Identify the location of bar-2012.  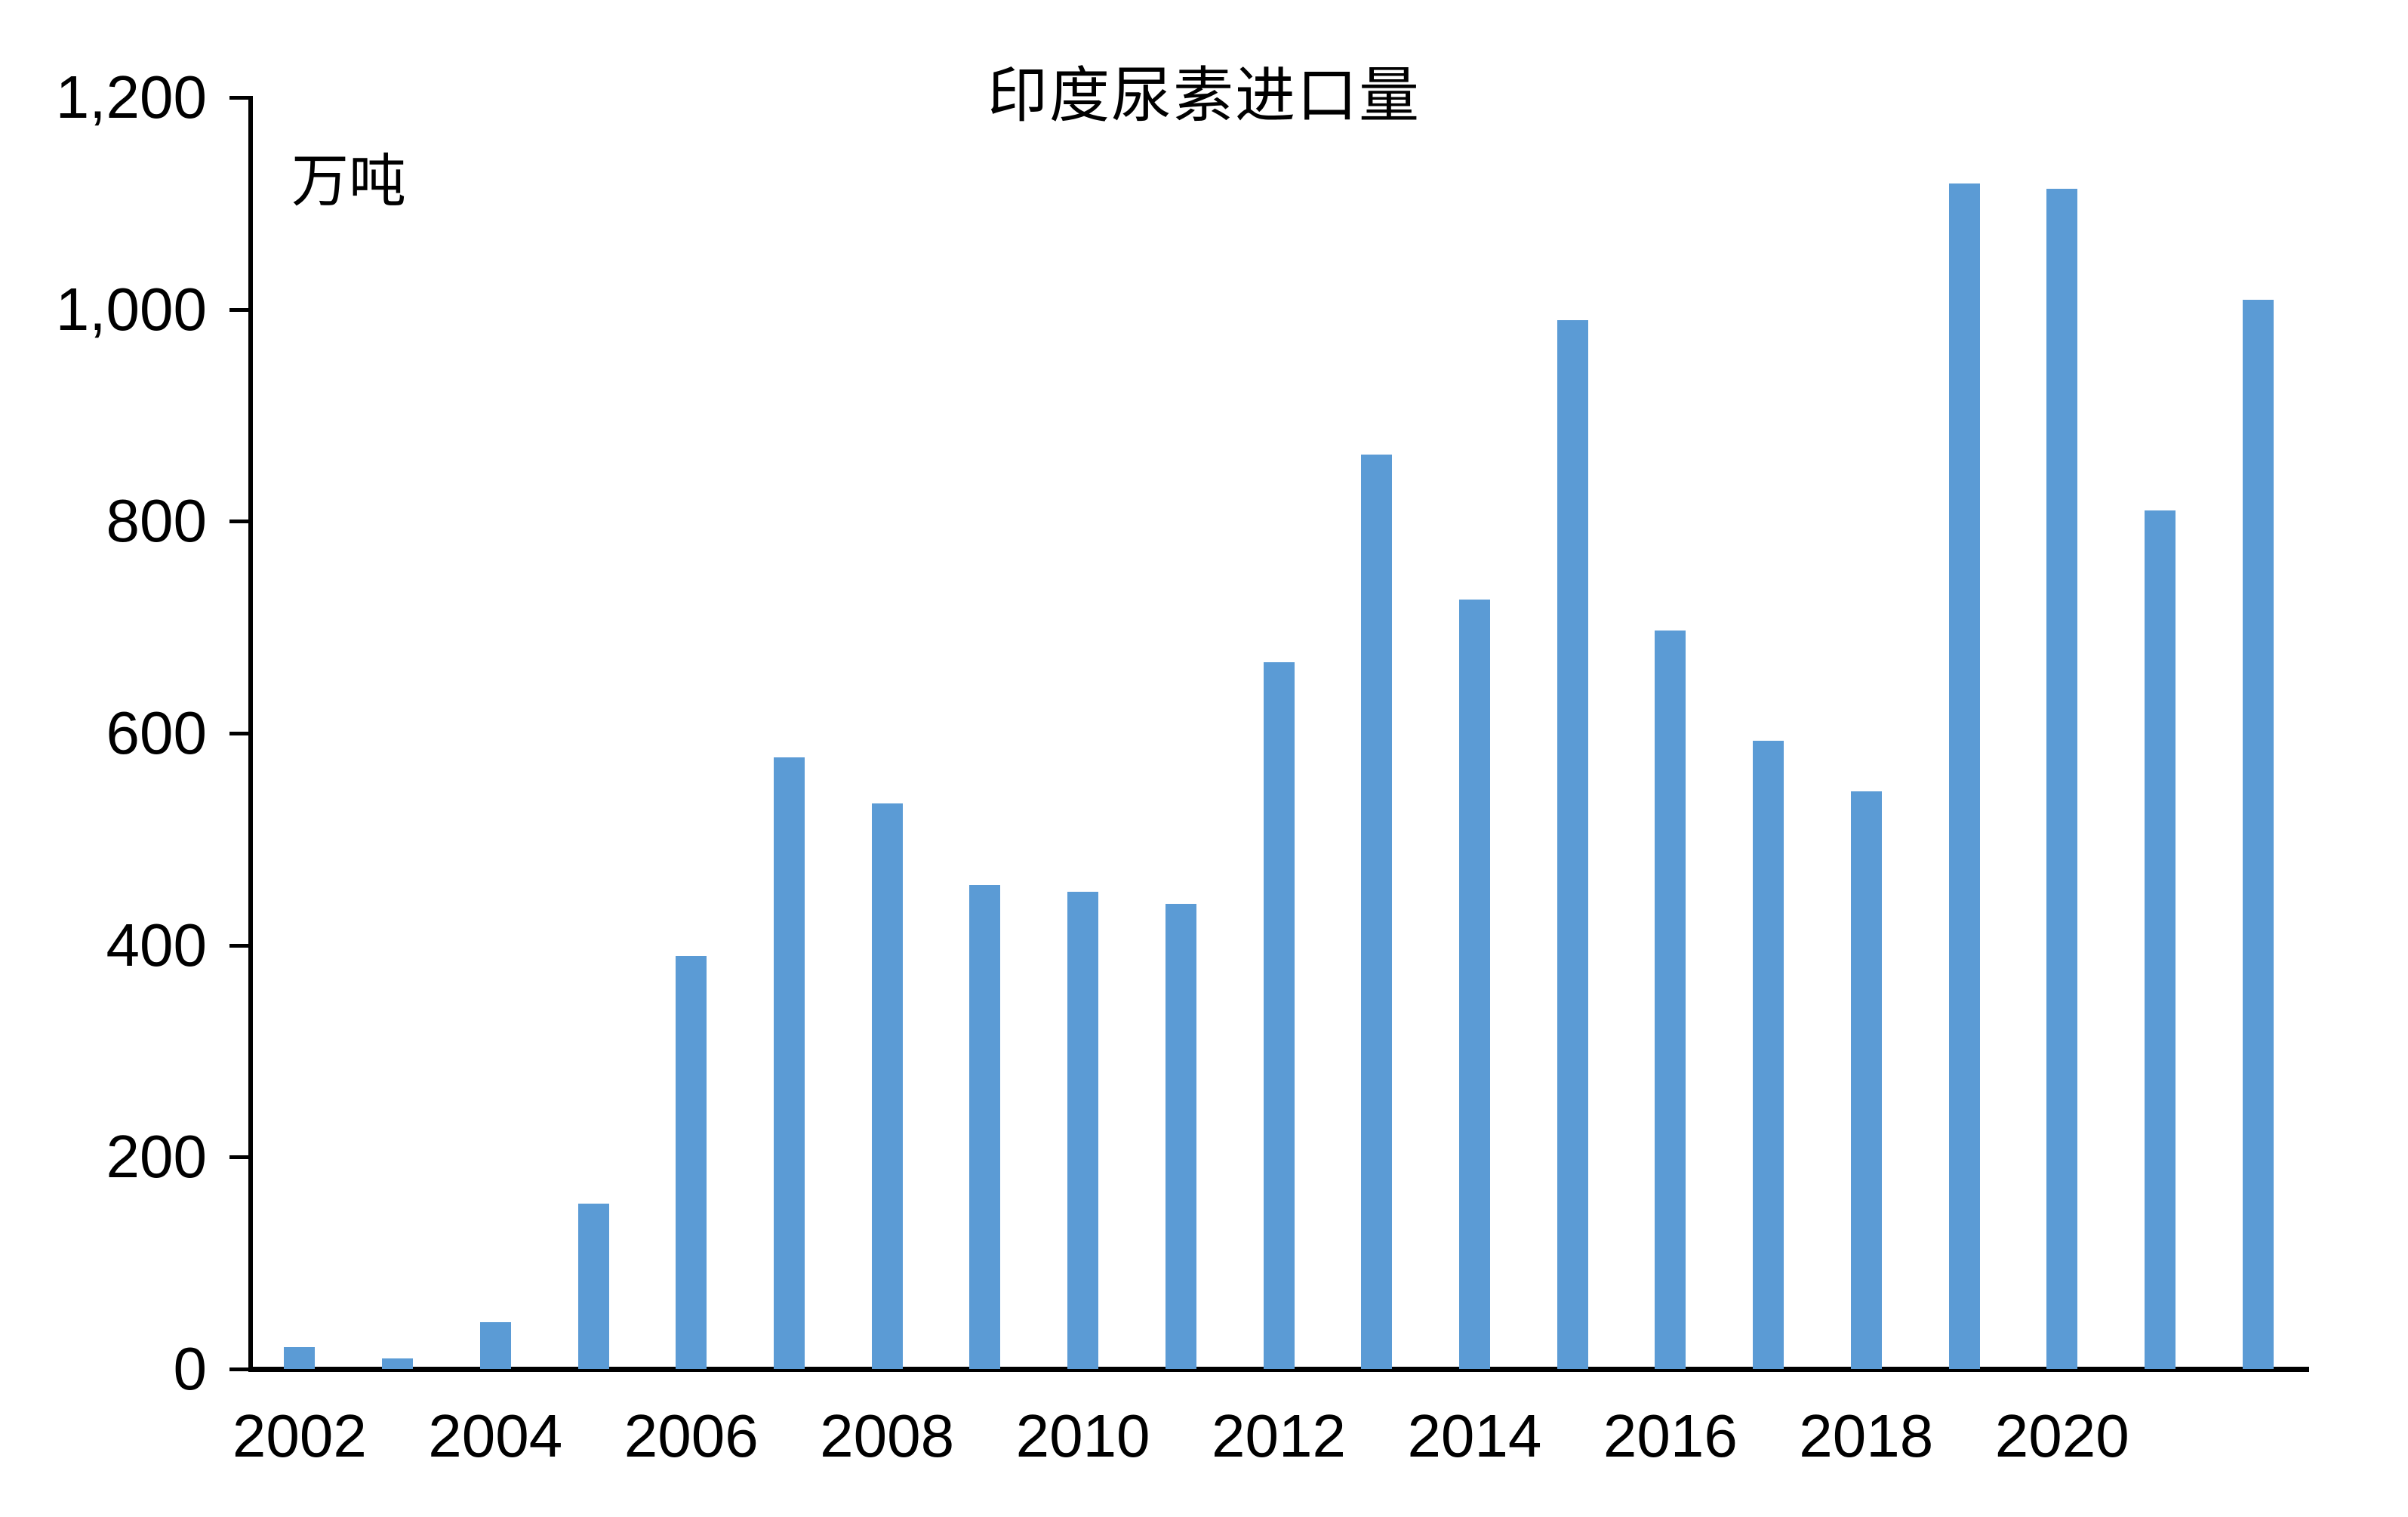
(1279, 1015).